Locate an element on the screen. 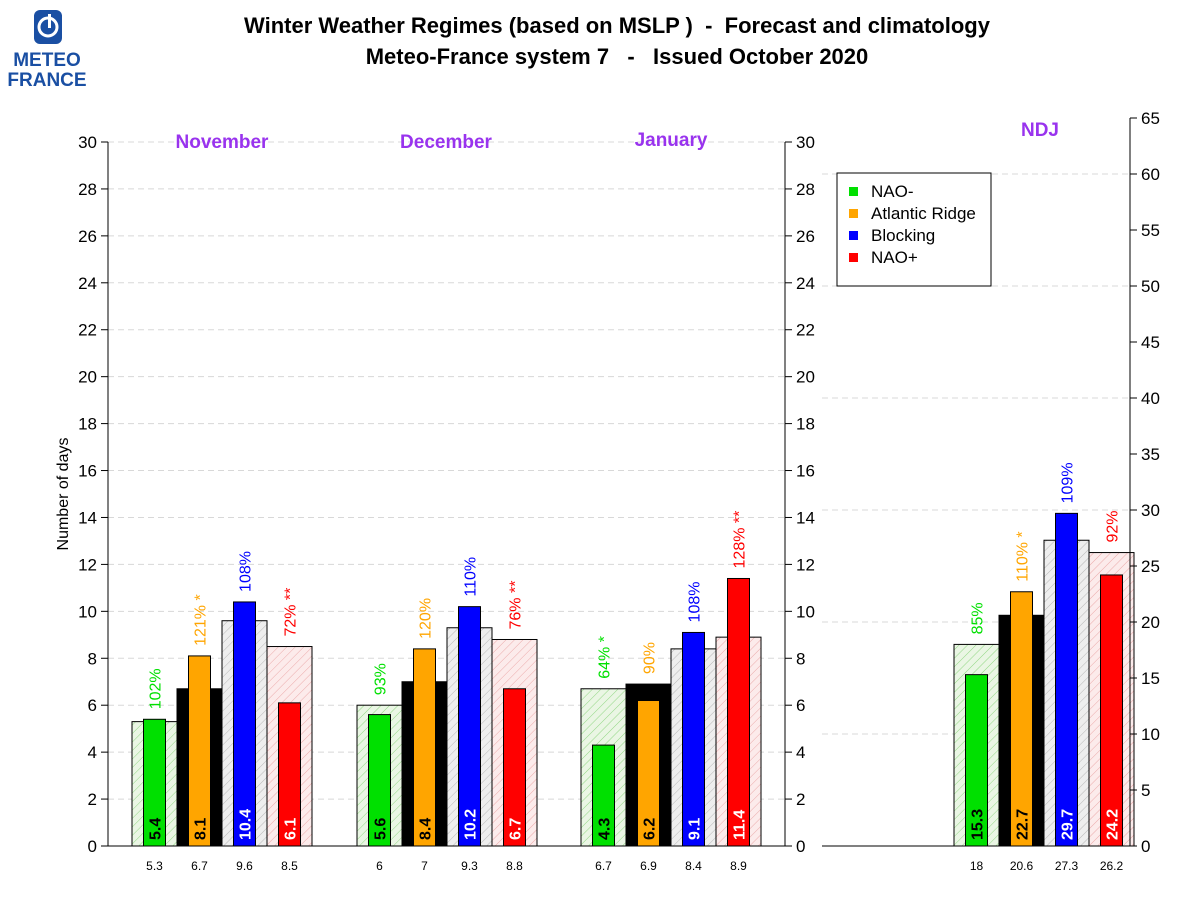  forecast-value-label: 11.4 is located at coordinates (740, 825).